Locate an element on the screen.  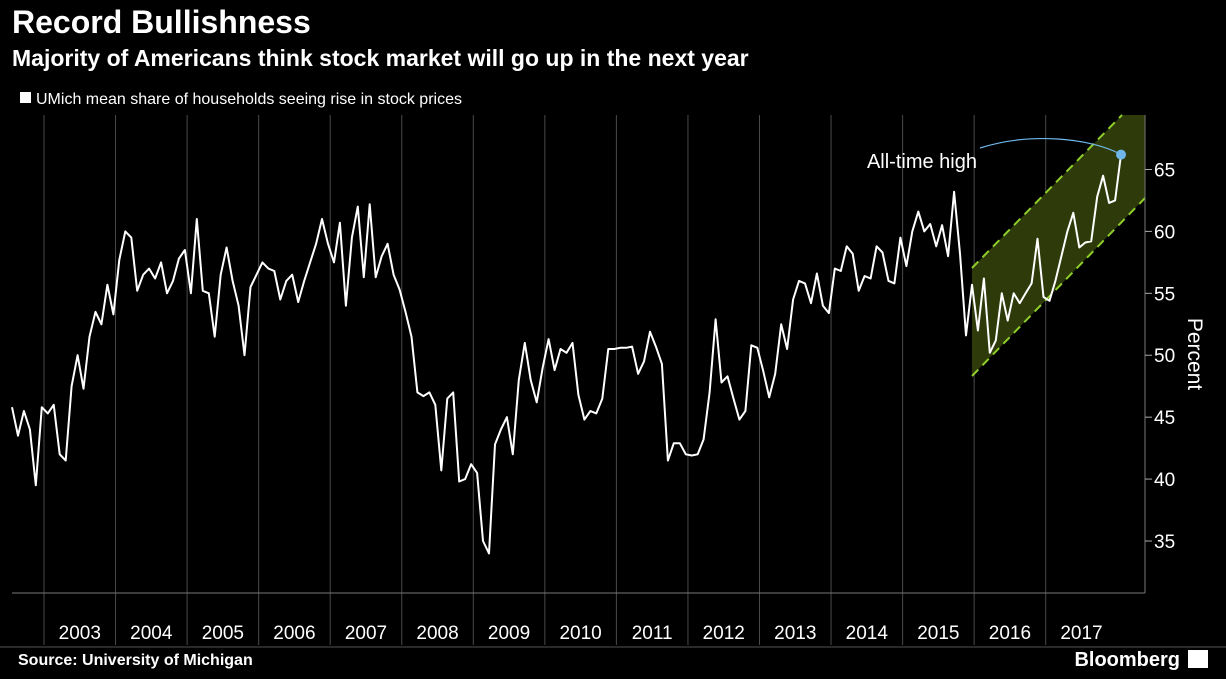
y-axis-label: Percent is located at coordinates (1194, 354).